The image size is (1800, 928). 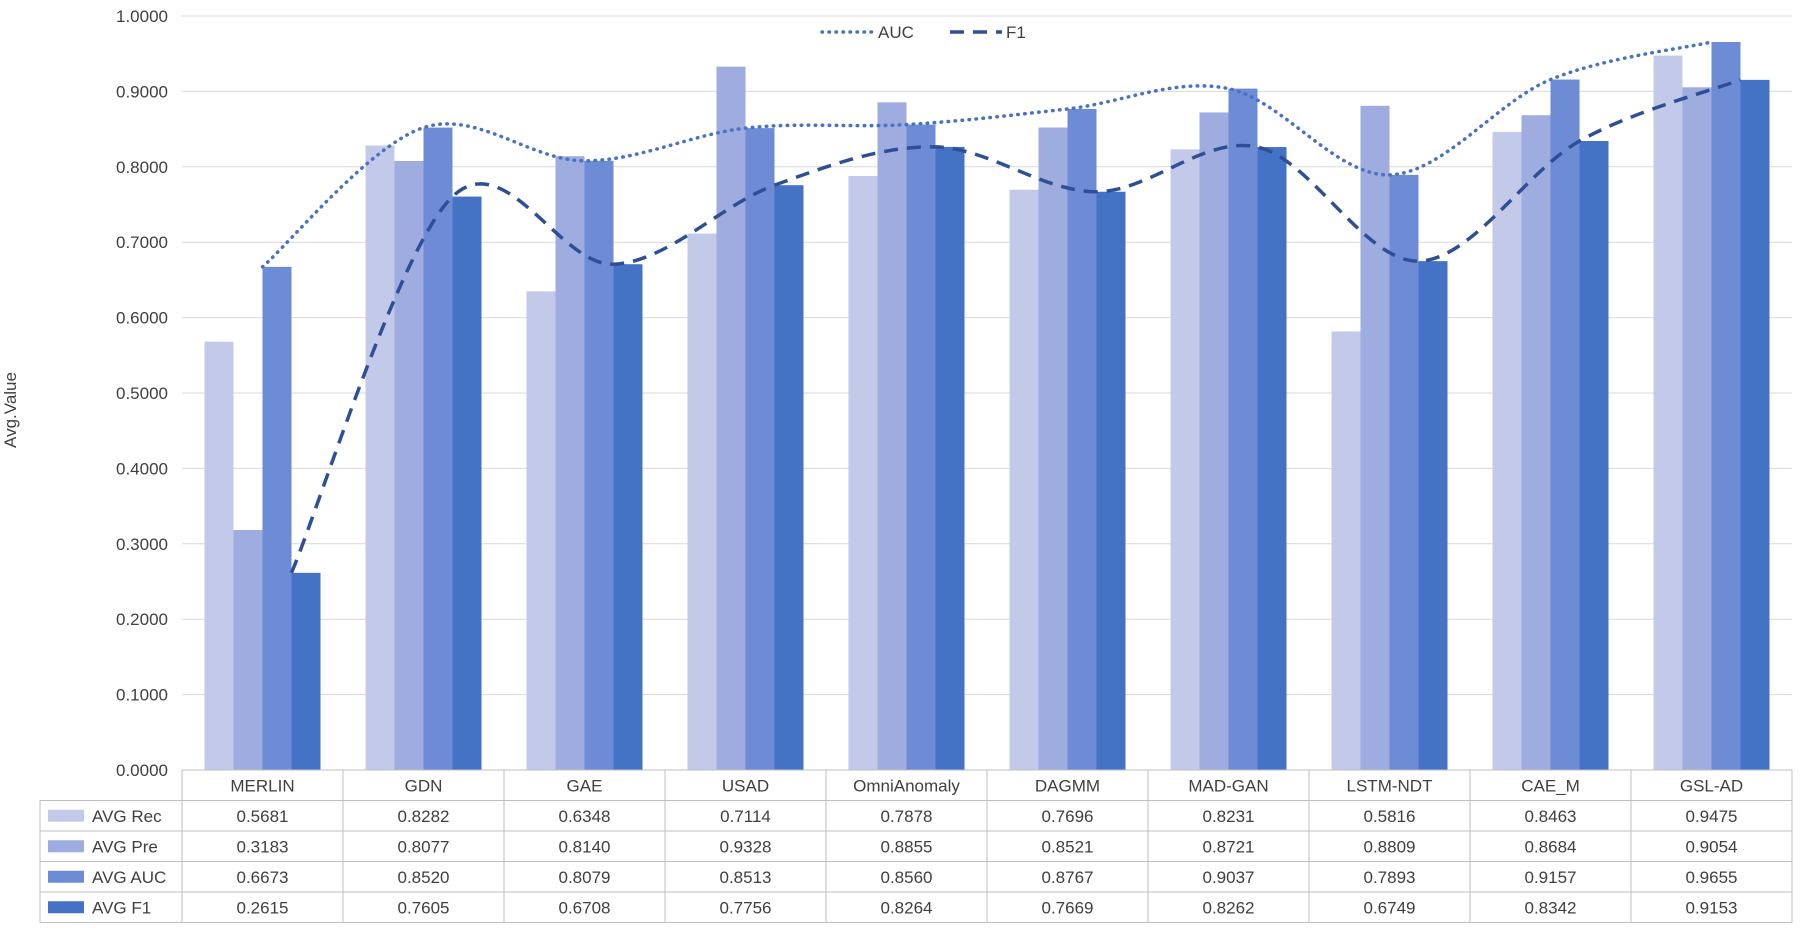 I want to click on category-label: MAD-GAN, so click(x=1228, y=785).